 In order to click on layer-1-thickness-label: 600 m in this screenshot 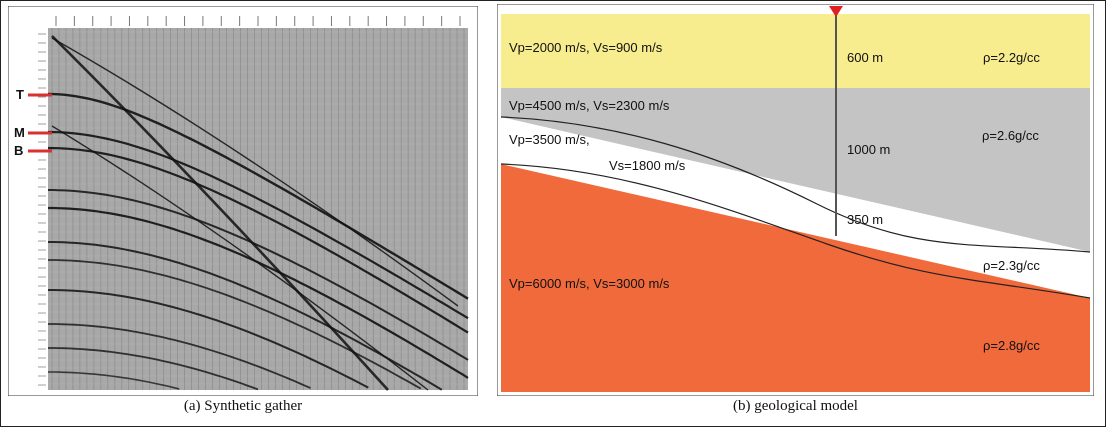, I will do `click(865, 57)`.